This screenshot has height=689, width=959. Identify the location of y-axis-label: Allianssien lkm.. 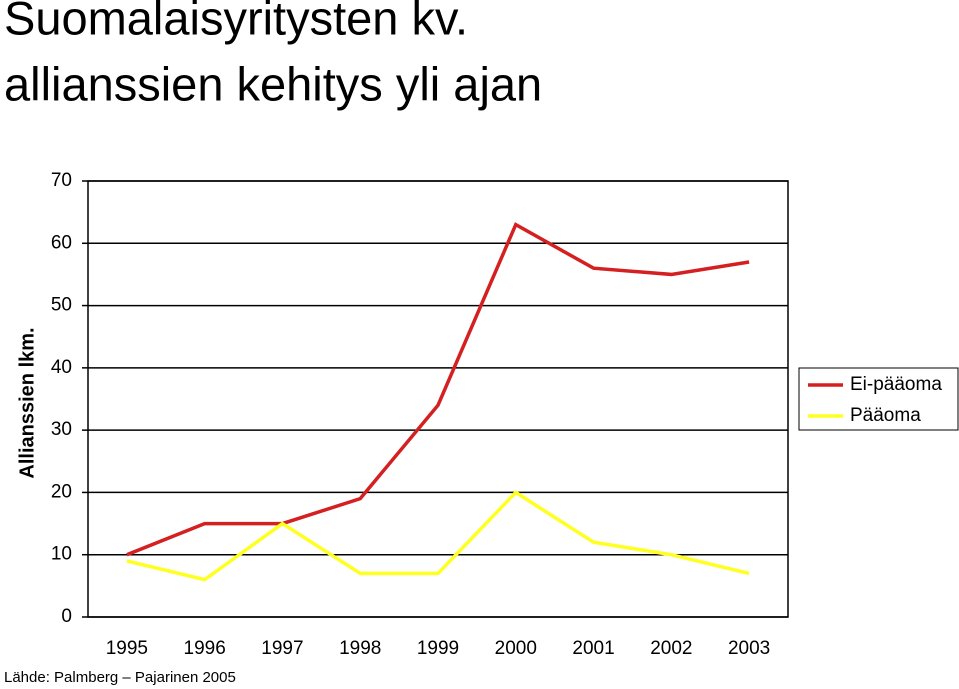
(27, 402).